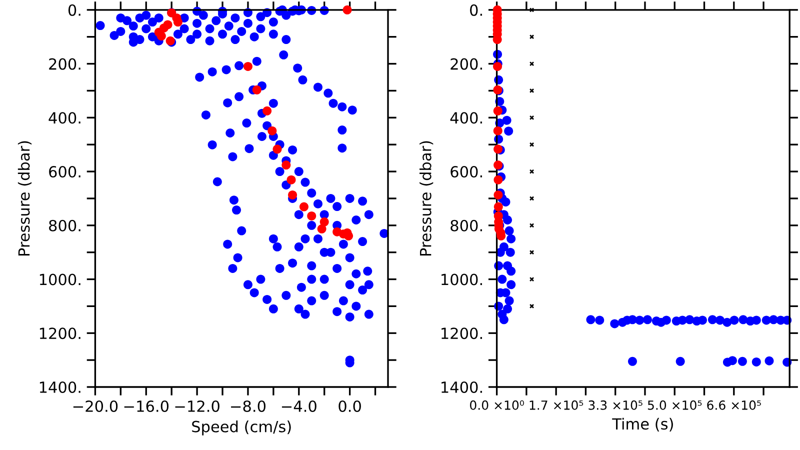  I want to click on x-tick-label: −16.0, so click(146, 406).